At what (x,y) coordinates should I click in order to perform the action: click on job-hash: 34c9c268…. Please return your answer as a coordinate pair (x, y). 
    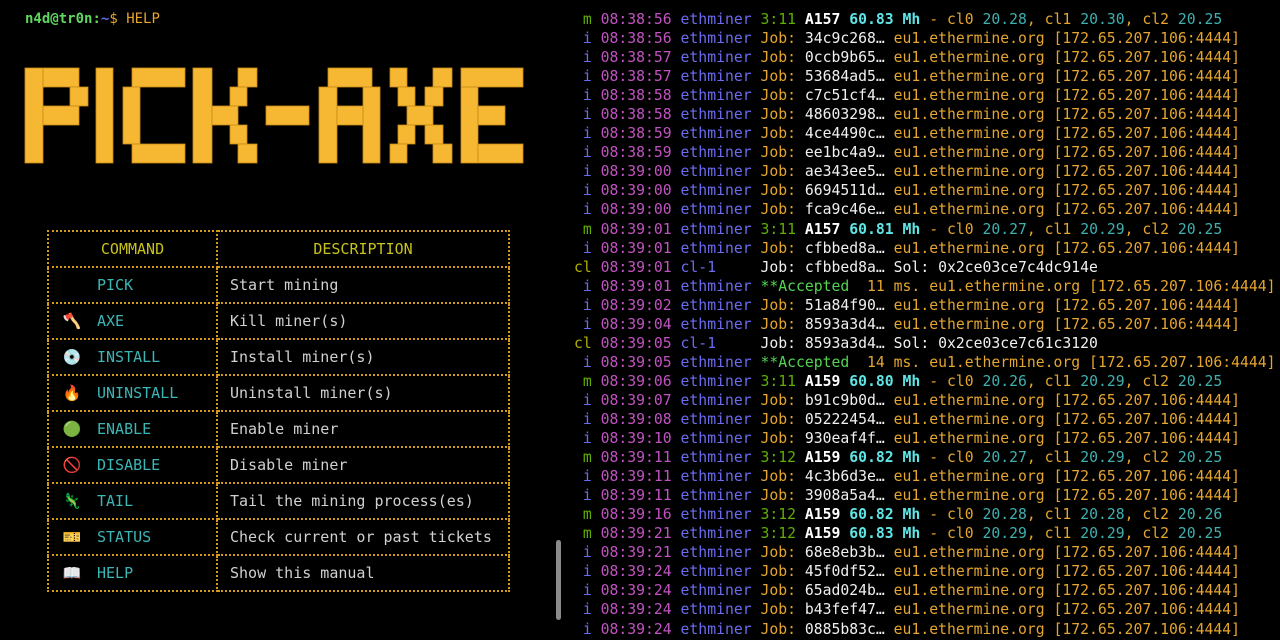
    Looking at the image, I should click on (844, 39).